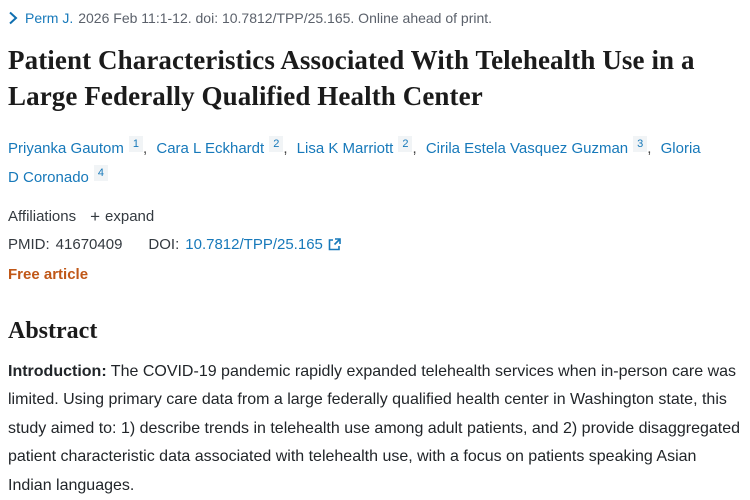 This screenshot has width=750, height=500. What do you see at coordinates (375, 244) in the screenshot?
I see `identifiers-row: PMID: 41670409 DOI: 10.7812/TPP/25.165` at bounding box center [375, 244].